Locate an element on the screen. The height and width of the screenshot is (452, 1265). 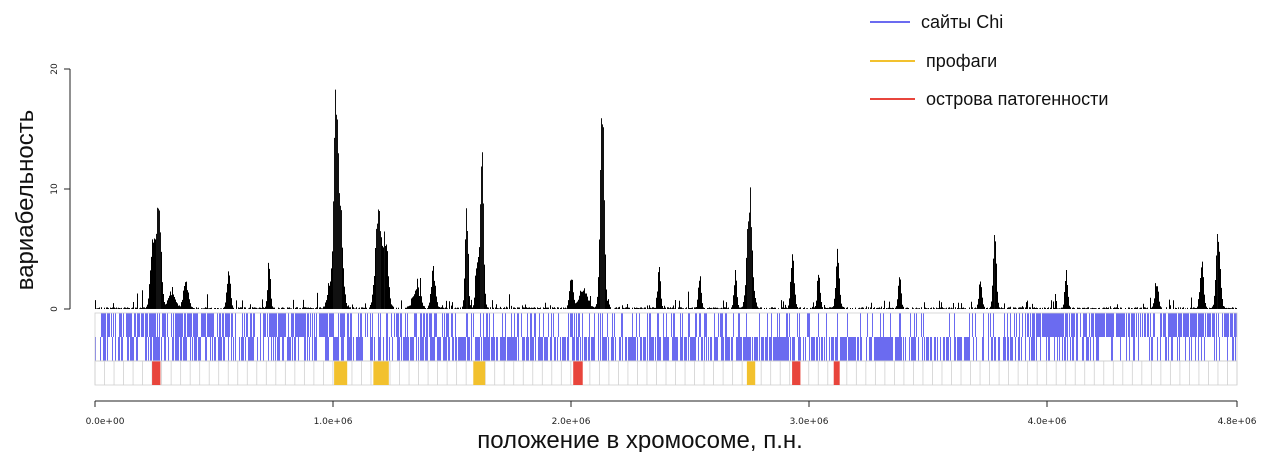
y-tick-label-0: 0 is located at coordinates (55, 309).